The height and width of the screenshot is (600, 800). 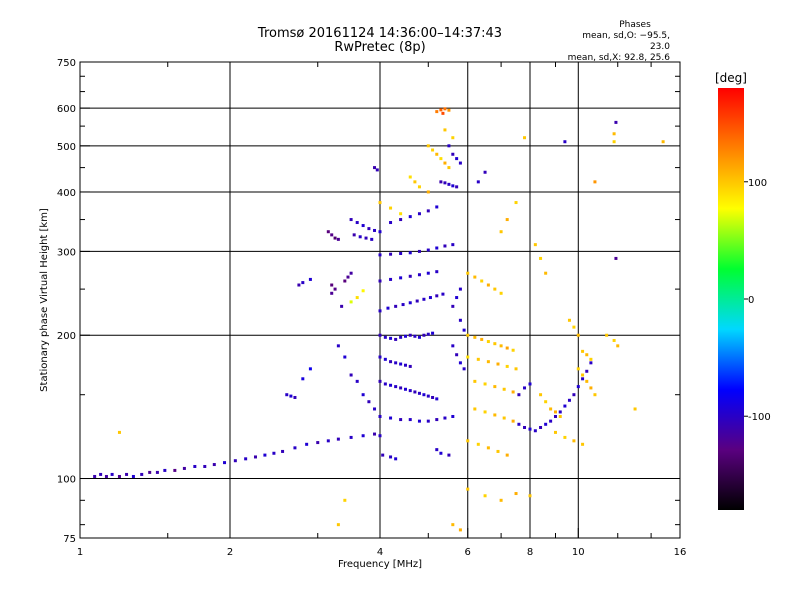 What do you see at coordinates (66, 336) in the screenshot?
I see `y-tick-label: 200` at bounding box center [66, 336].